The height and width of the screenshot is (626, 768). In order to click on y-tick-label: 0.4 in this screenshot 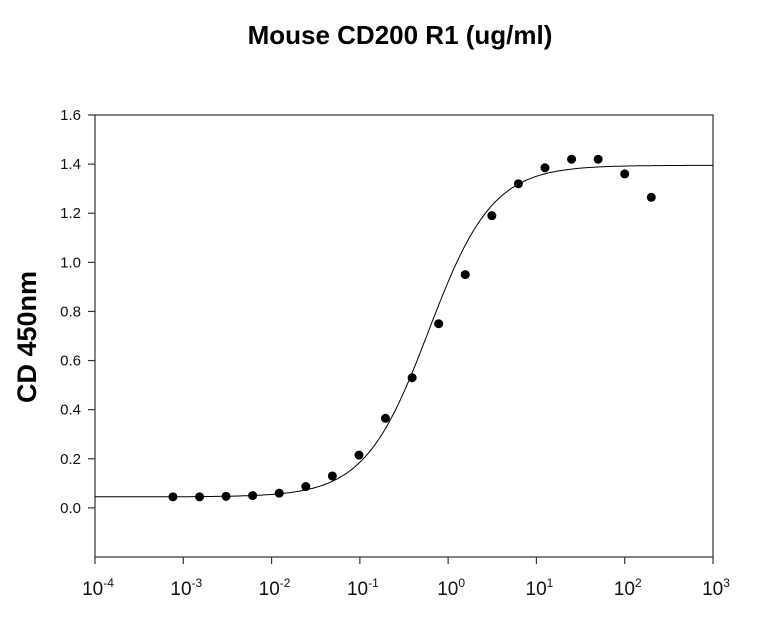, I will do `click(70, 410)`.